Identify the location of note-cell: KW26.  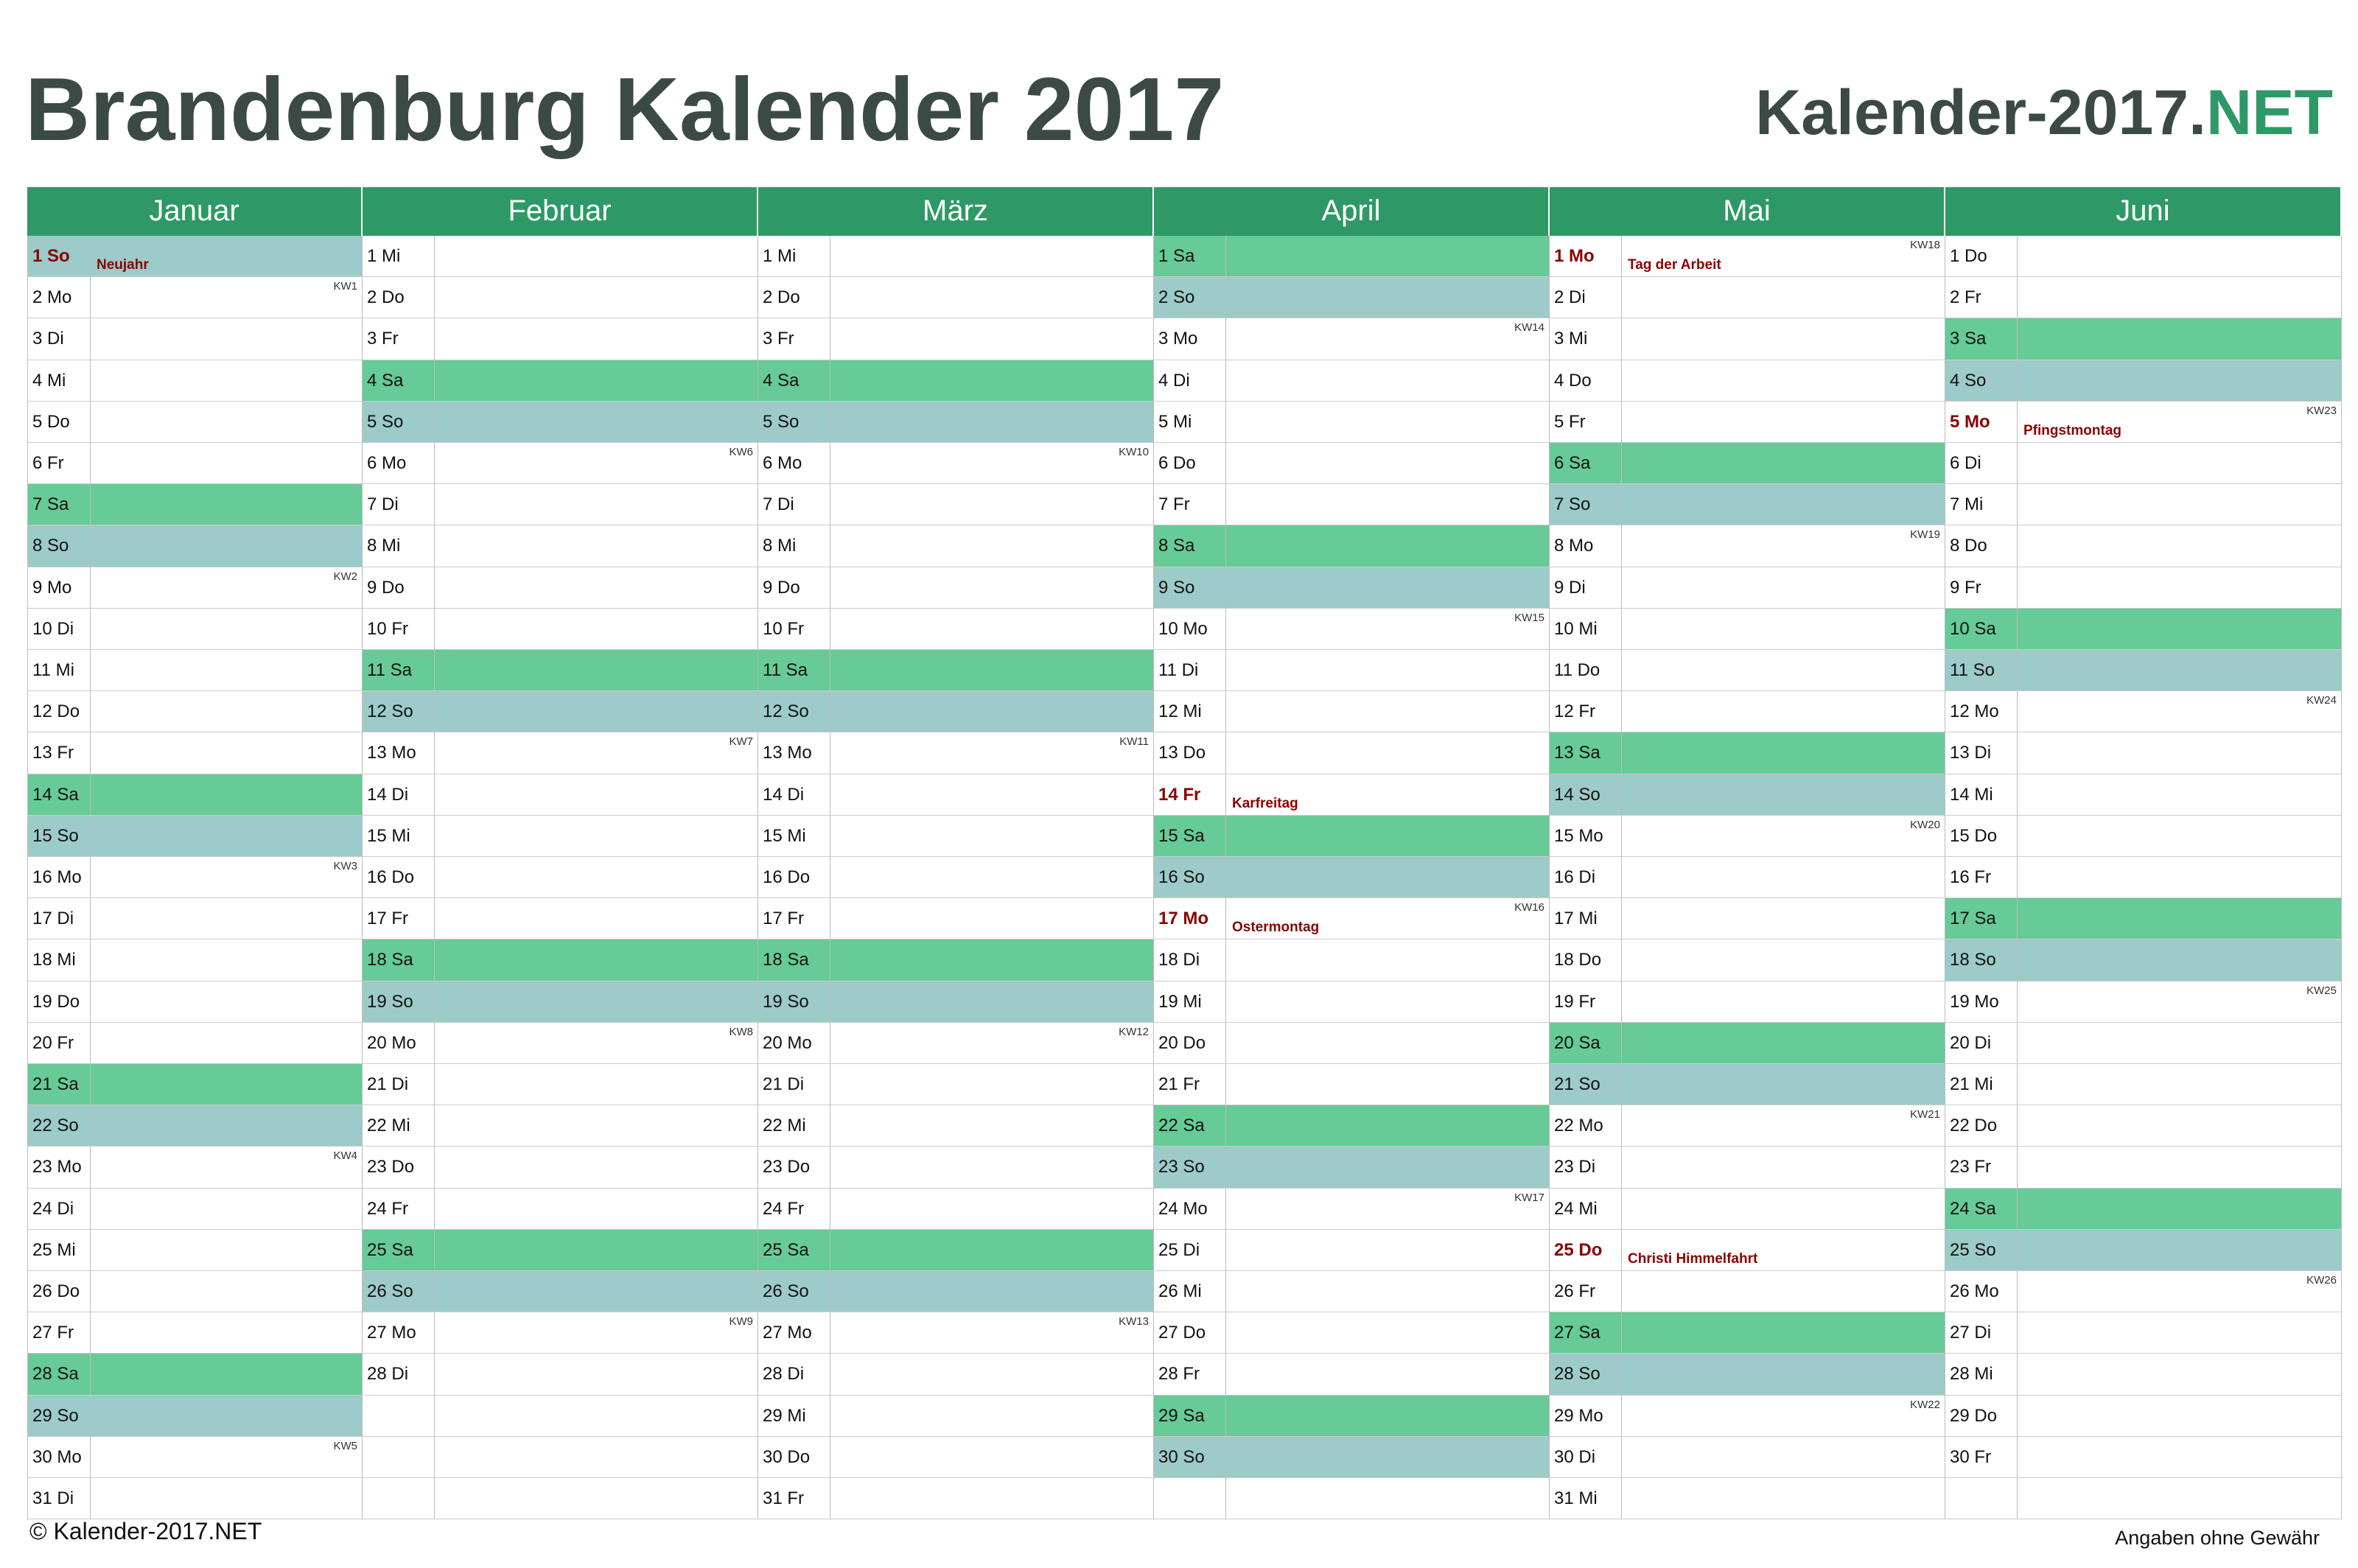
(2180, 1292).